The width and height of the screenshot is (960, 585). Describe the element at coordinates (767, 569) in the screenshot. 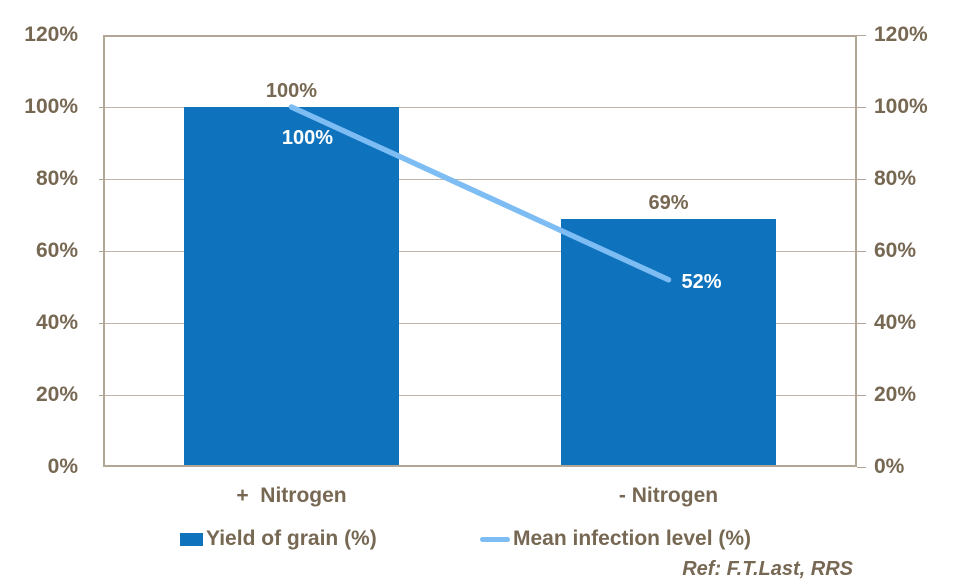

I see `reference-footnote: Ref: F.T.Last, RRS` at that location.